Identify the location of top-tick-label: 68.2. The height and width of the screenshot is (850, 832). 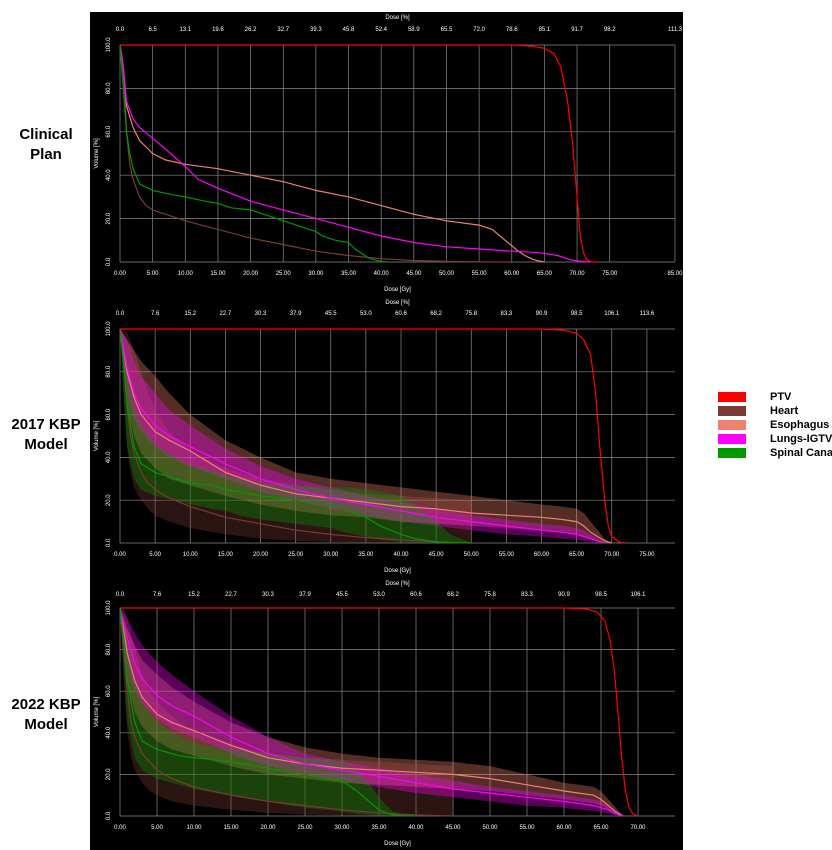
(453, 595).